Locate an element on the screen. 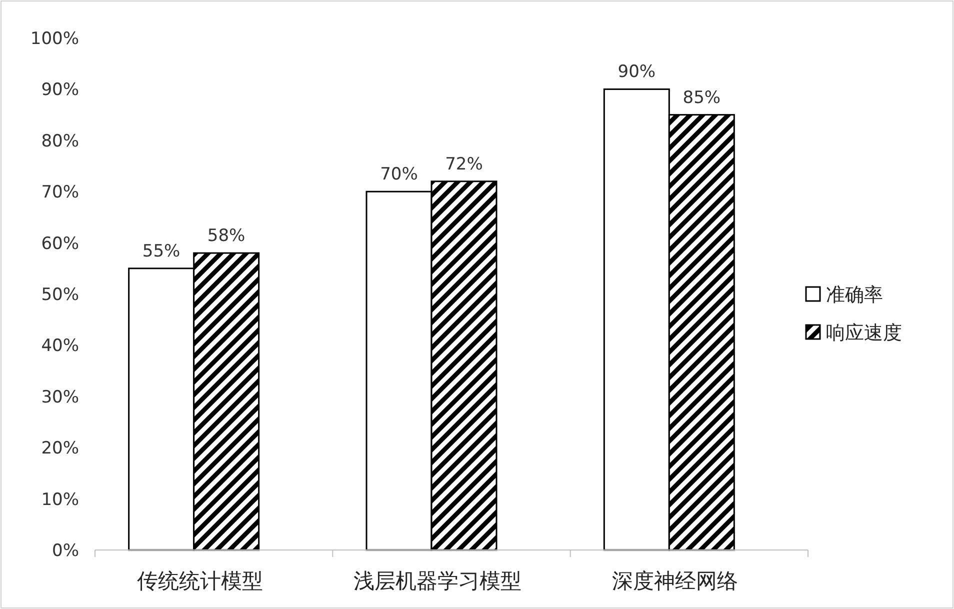 This screenshot has width=954, height=609. legend-label: 准确率 is located at coordinates (854, 295).